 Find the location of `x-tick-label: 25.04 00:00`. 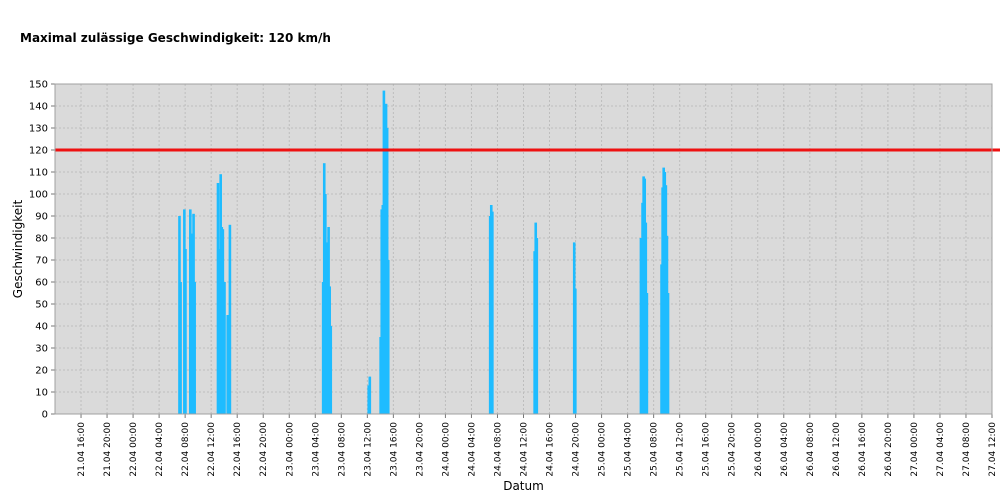

x-tick-label: 25.04 00:00 is located at coordinates (603, 449).